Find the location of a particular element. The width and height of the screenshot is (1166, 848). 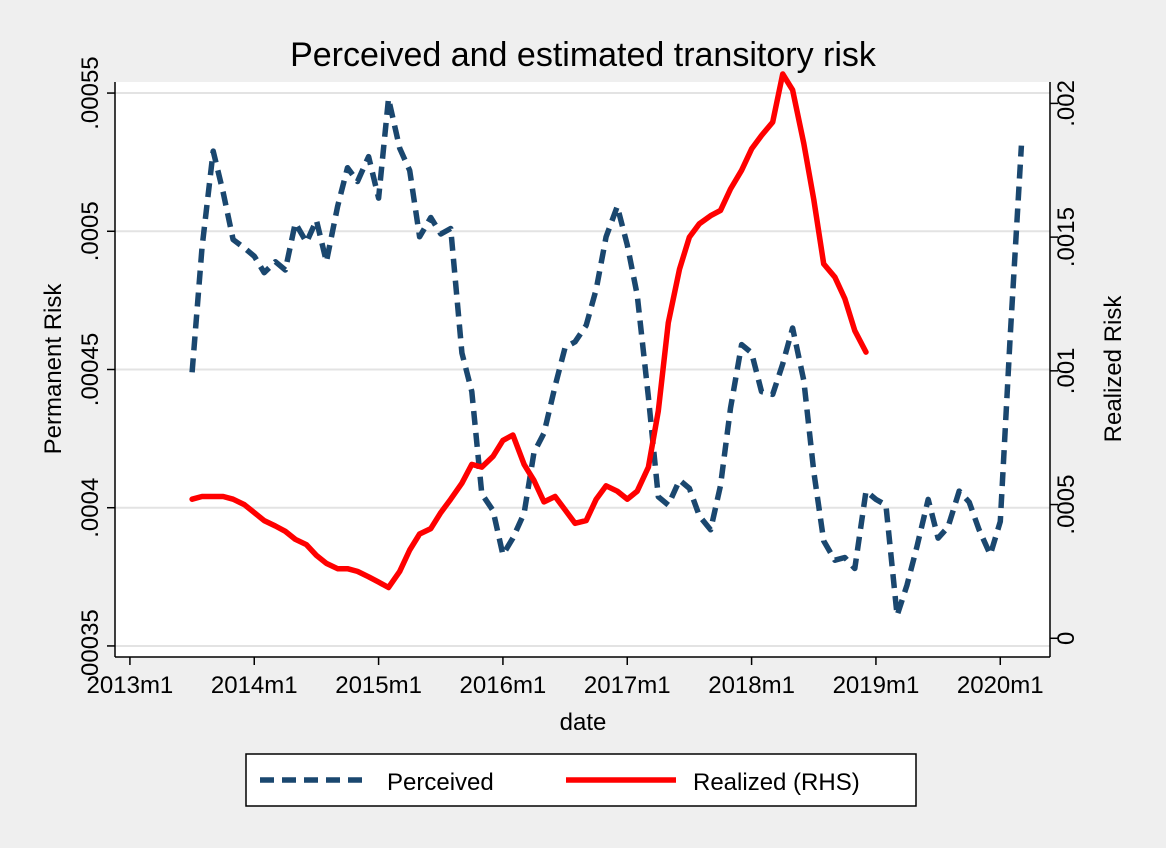

y-right-tick-label: .0015 is located at coordinates (1066, 237).